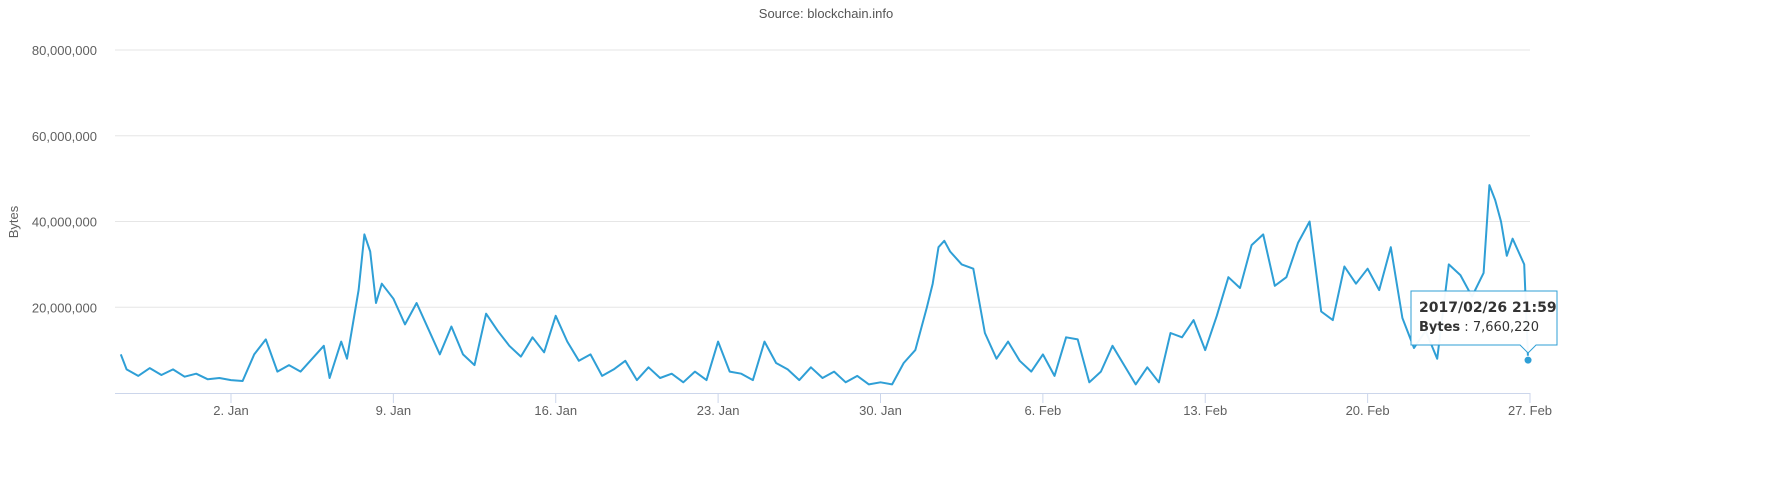  I want to click on chart-subtitle: Source: blockchain.info, so click(826, 13).